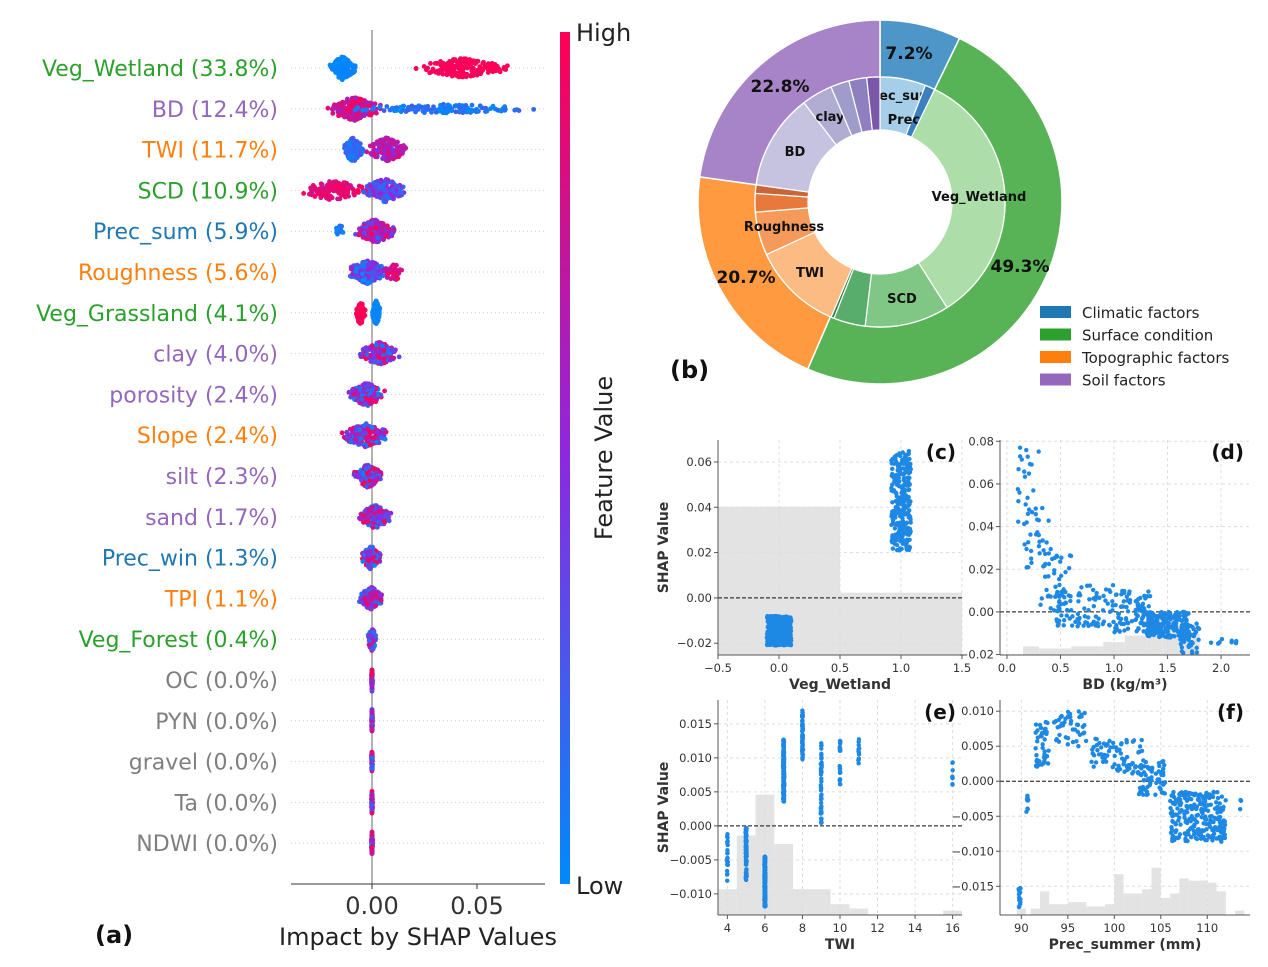  What do you see at coordinates (216, 722) in the screenshot?
I see `feature-label: PYN (0.0%)` at bounding box center [216, 722].